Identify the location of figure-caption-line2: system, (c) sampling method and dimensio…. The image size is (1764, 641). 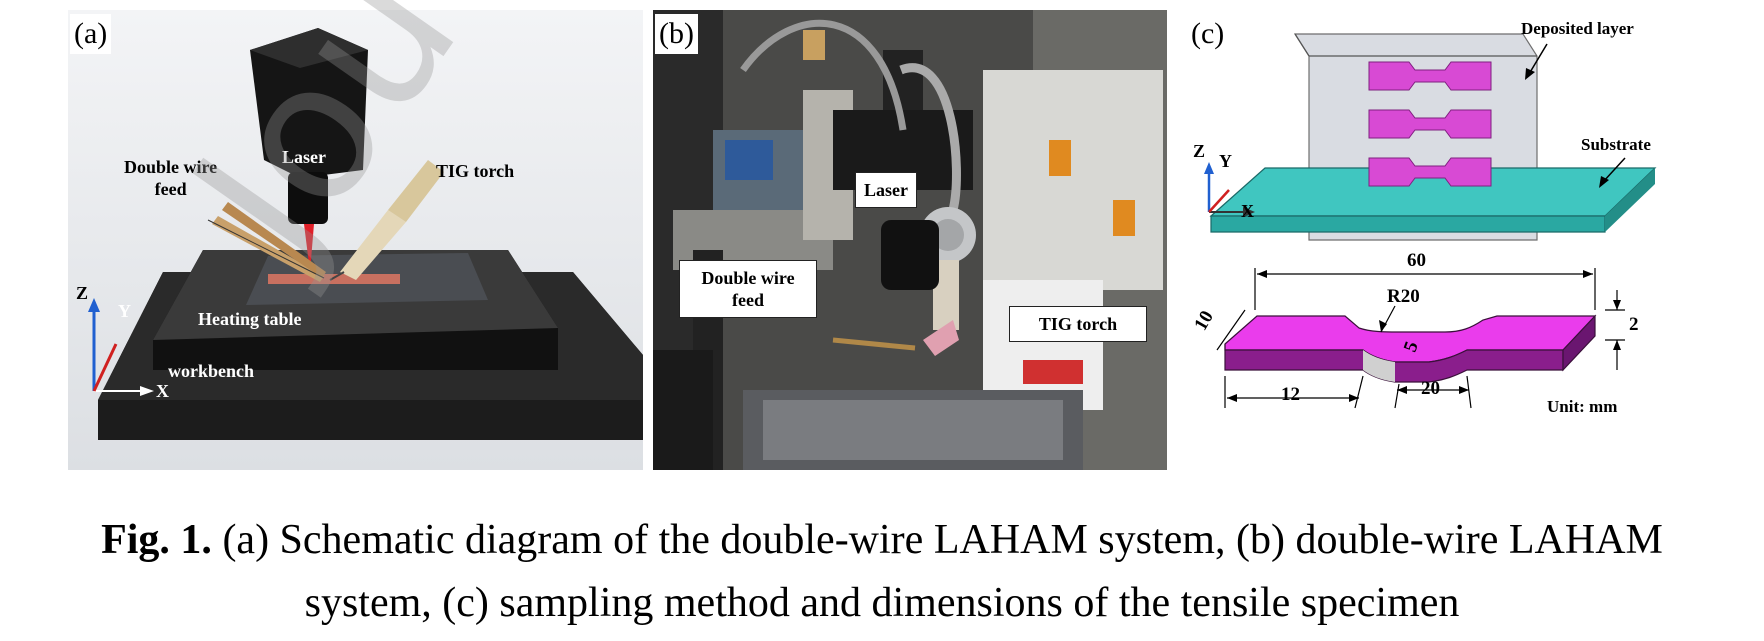
(882, 603).